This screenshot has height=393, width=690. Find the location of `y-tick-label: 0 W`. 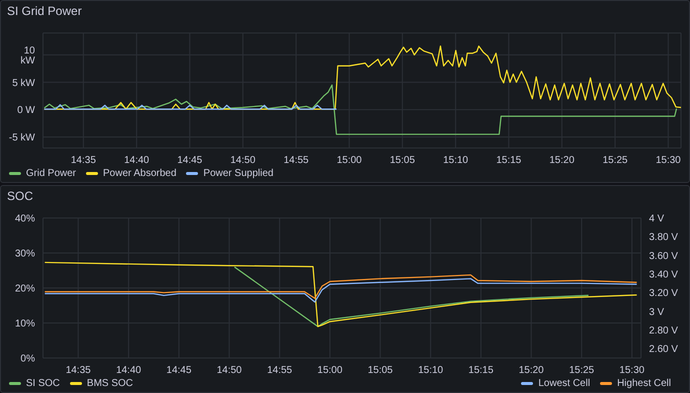

y-tick-label: 0 W is located at coordinates (26, 110).